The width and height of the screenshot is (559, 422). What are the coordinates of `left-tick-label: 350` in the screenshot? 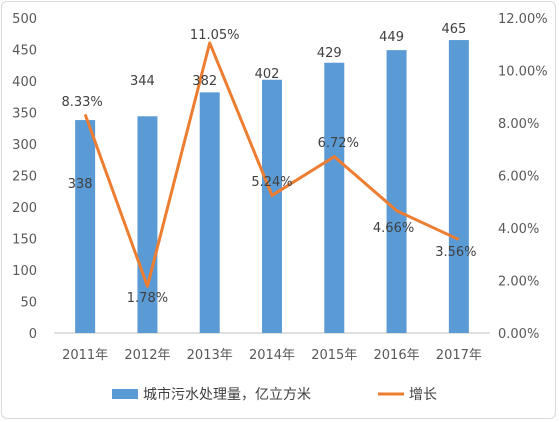 It's located at (24, 114).